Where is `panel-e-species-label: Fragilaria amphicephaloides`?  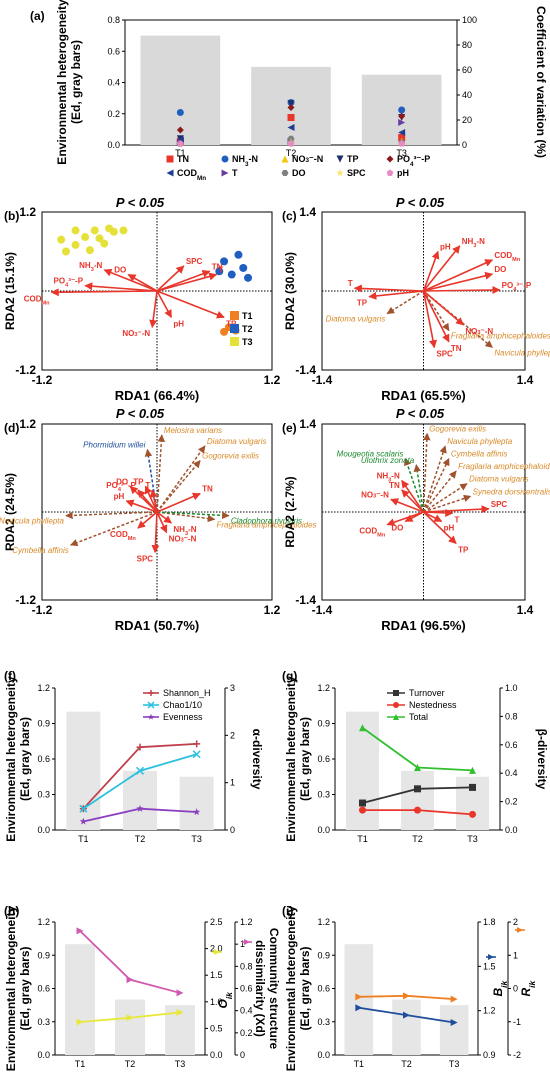 panel-e-species-label: Fragilaria amphicephaloides is located at coordinates (504, 466).